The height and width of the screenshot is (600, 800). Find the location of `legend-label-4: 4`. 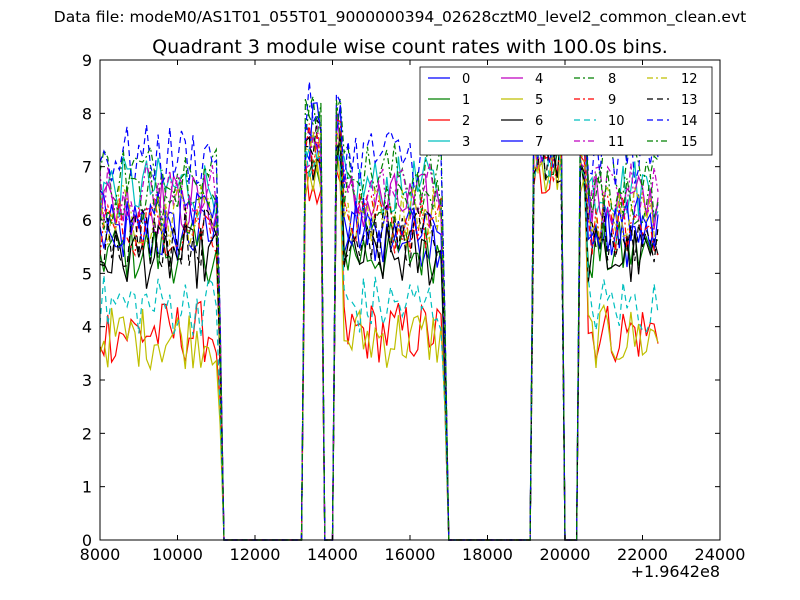

legend-label-4: 4 is located at coordinates (539, 79).